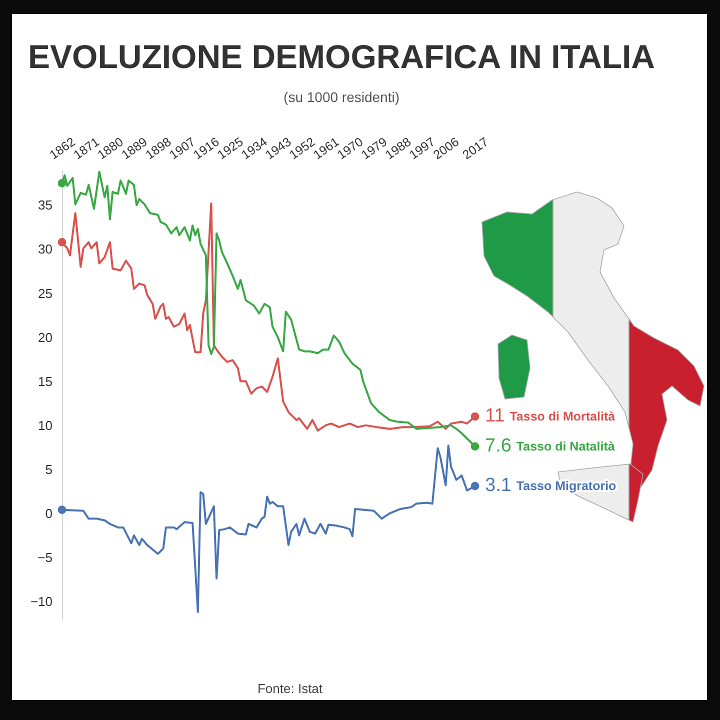  Describe the element at coordinates (563, 417) in the screenshot. I see `text: Tasso di Mortalità` at that location.